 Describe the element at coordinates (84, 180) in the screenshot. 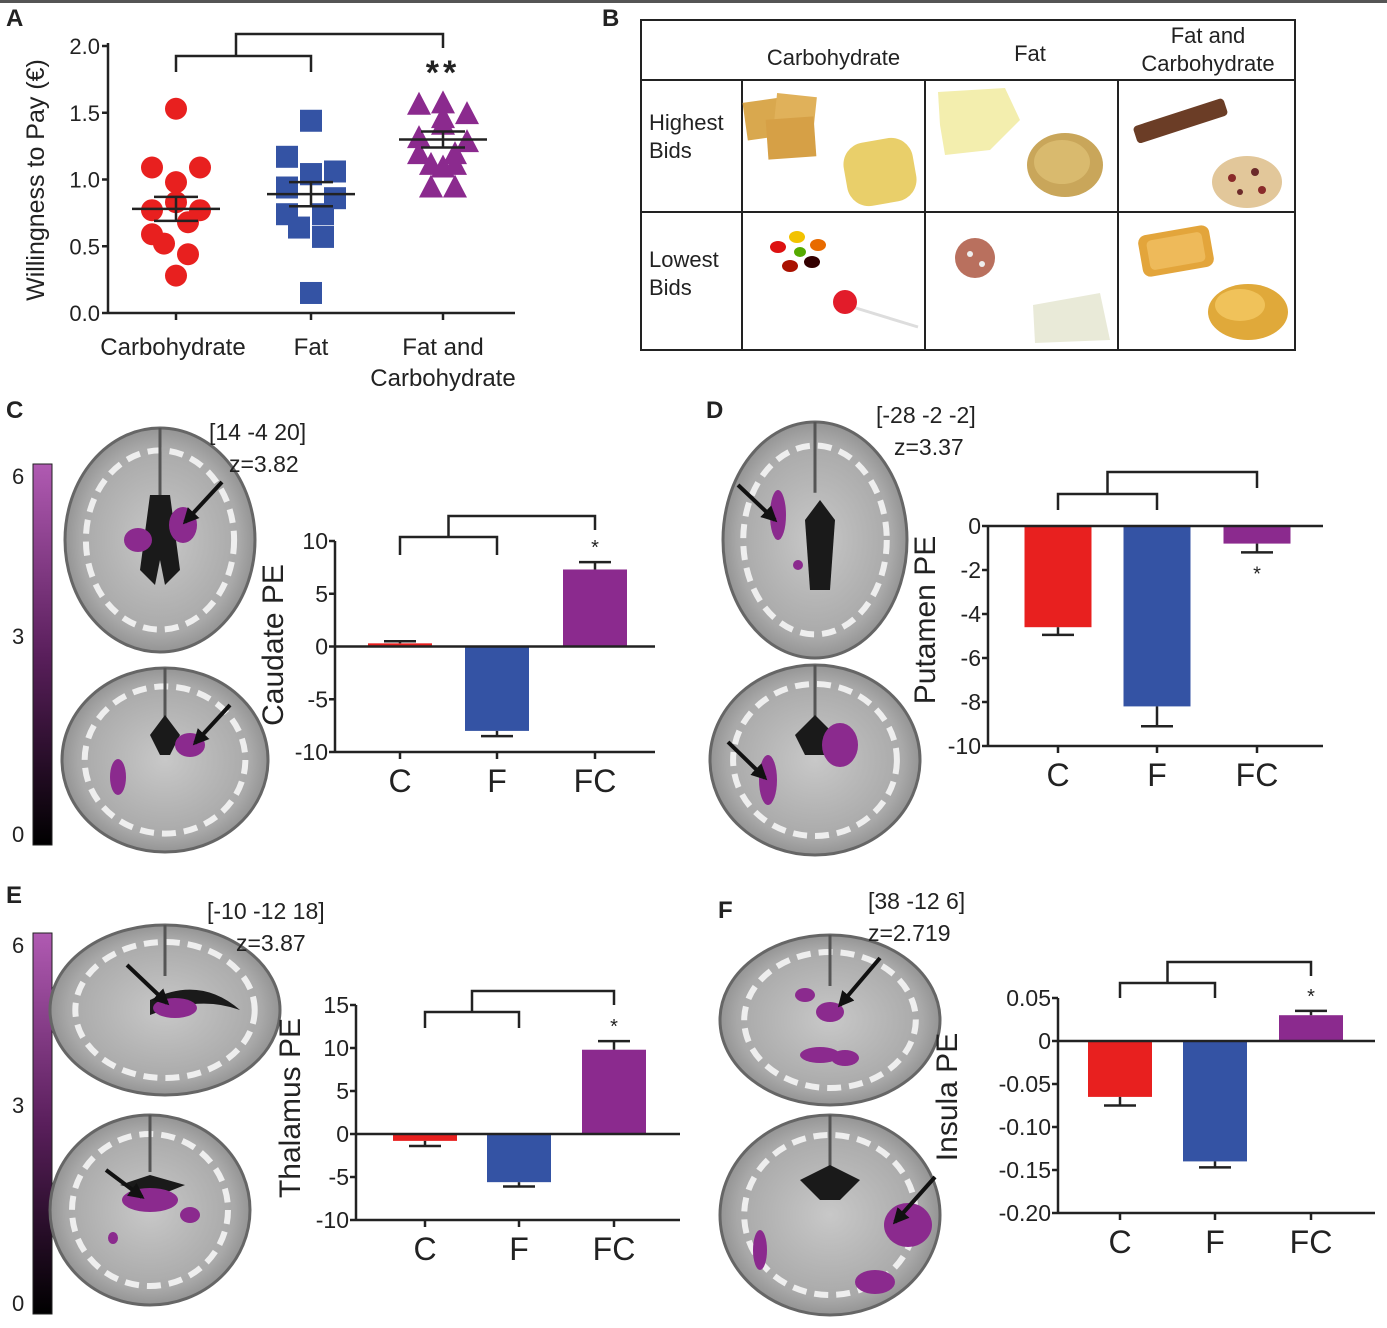

I see `y-tick-label: 1.0` at that location.